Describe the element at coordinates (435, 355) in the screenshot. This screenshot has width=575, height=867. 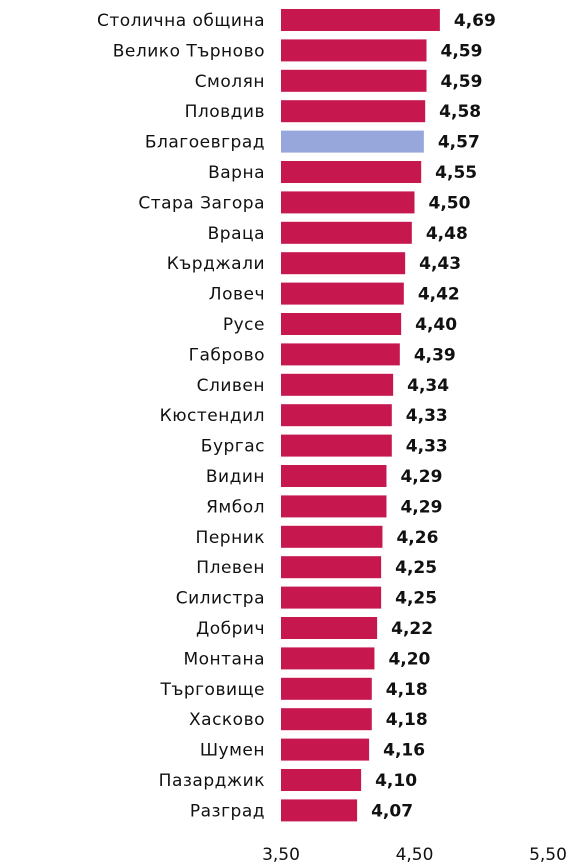
I see `value-label: 4,39` at that location.